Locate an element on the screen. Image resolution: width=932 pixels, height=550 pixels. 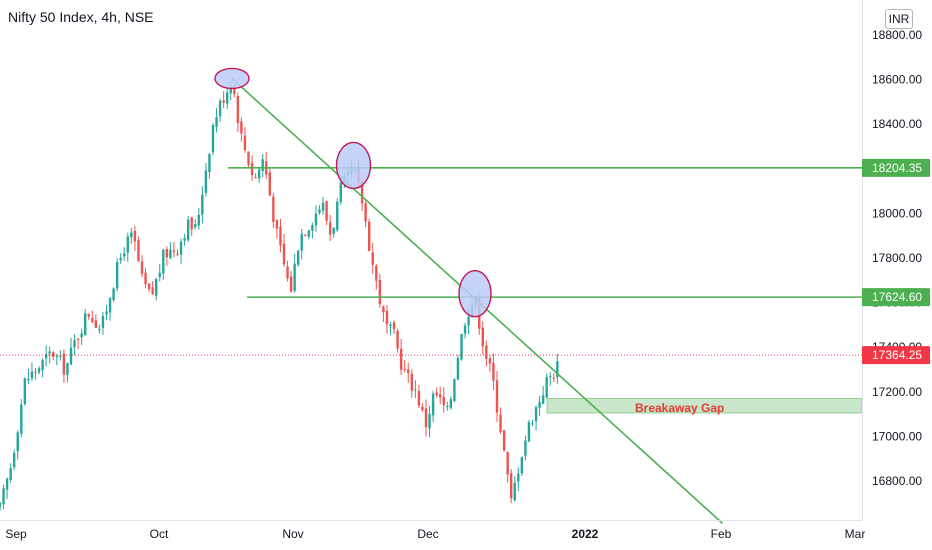
y-tick-label: 17800.00 is located at coordinates (897, 258).